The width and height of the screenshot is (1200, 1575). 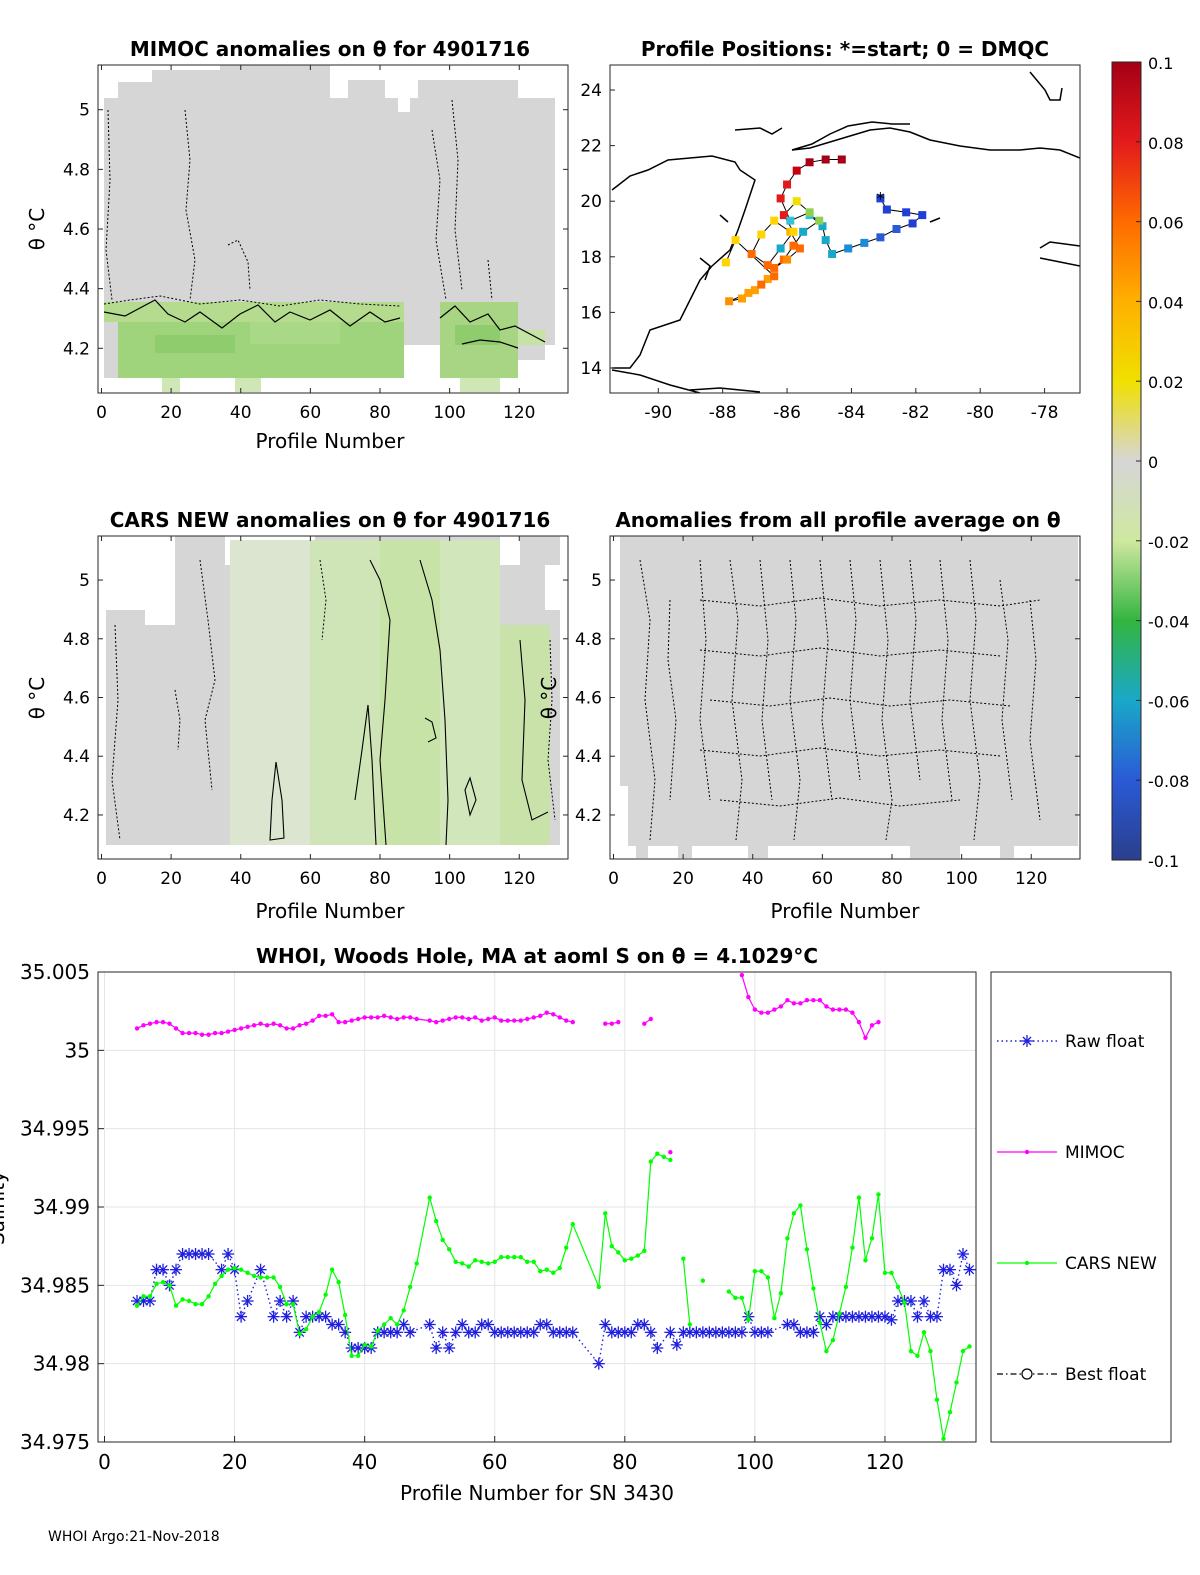 What do you see at coordinates (364, 1462) in the screenshot?
I see `salinity-xtick-label: 40` at bounding box center [364, 1462].